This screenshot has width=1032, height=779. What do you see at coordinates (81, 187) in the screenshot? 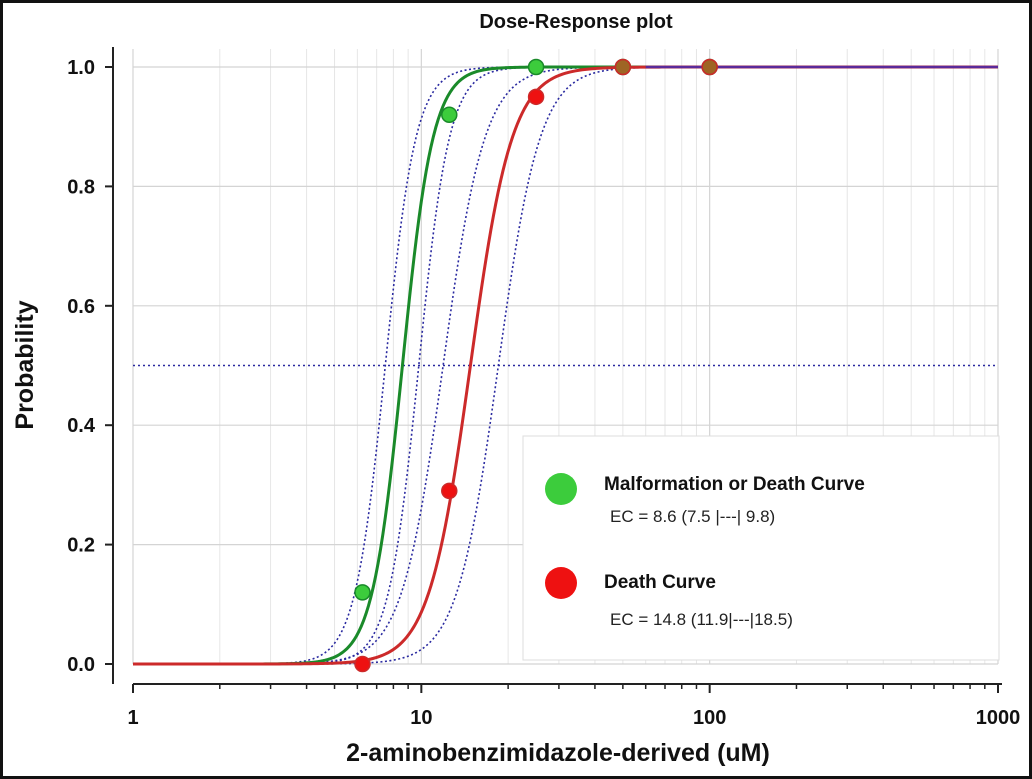
I see `y-tick-label: 0.8` at bounding box center [81, 187].